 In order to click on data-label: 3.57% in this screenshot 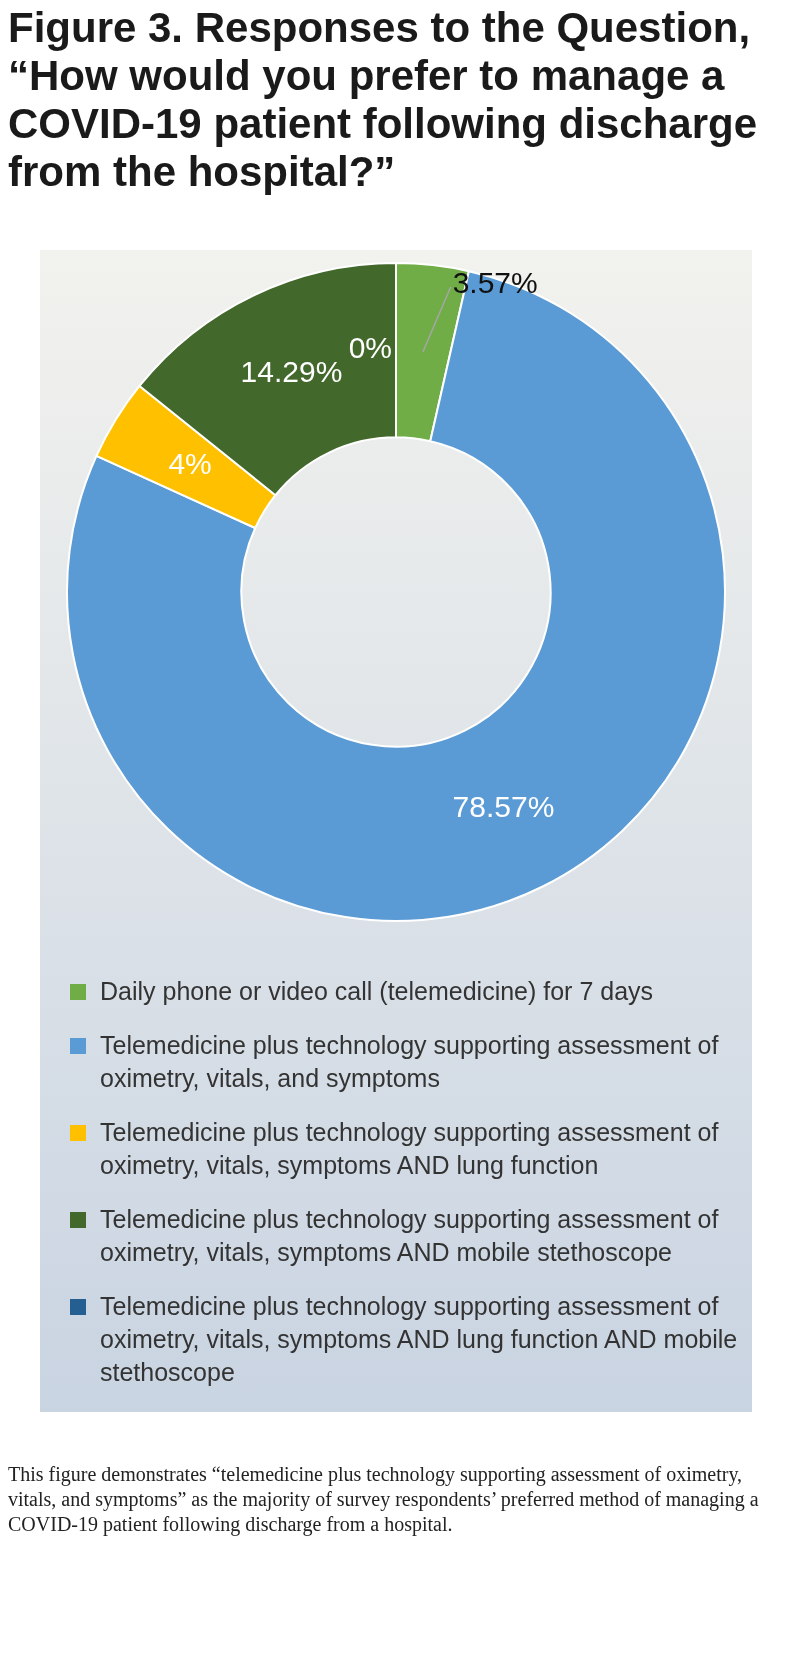, I will do `click(495, 283)`.